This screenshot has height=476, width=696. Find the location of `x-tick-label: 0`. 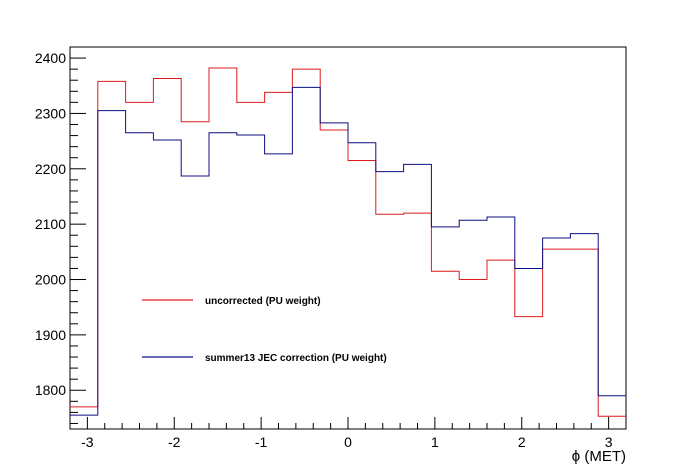

x-tick-label: 0 is located at coordinates (348, 442).